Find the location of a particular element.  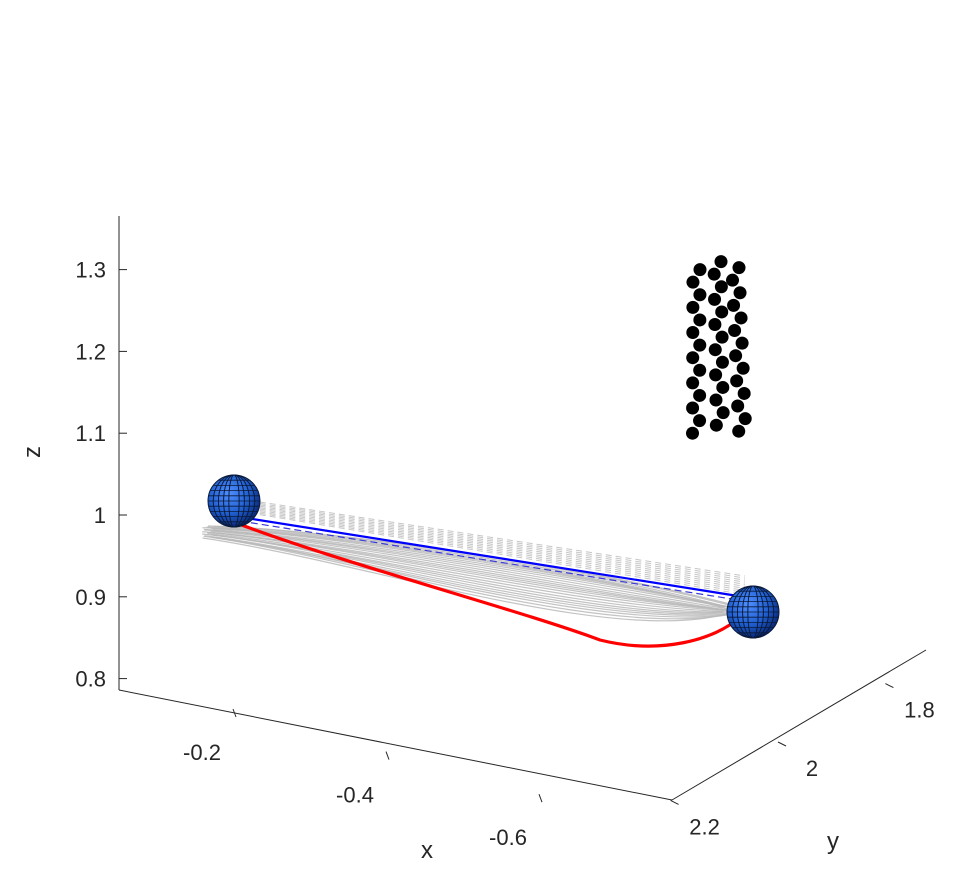

z-tick-label: 1 is located at coordinates (100, 515).